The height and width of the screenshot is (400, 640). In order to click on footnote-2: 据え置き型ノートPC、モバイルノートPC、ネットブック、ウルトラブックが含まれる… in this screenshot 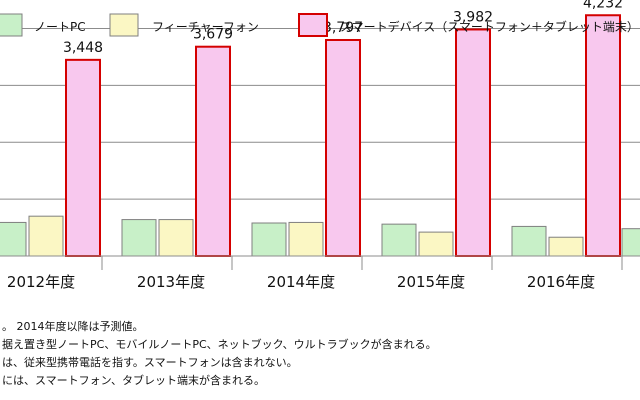, I will do `click(219, 344)`.